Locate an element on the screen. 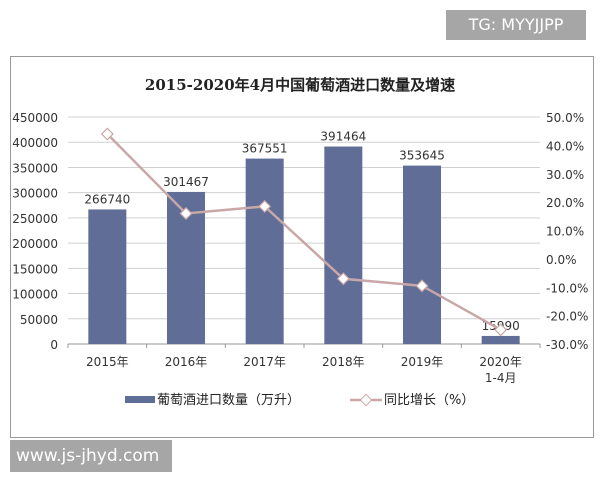 The height and width of the screenshot is (480, 600). watermark-label: www.js-jhyd.com is located at coordinates (91, 456).